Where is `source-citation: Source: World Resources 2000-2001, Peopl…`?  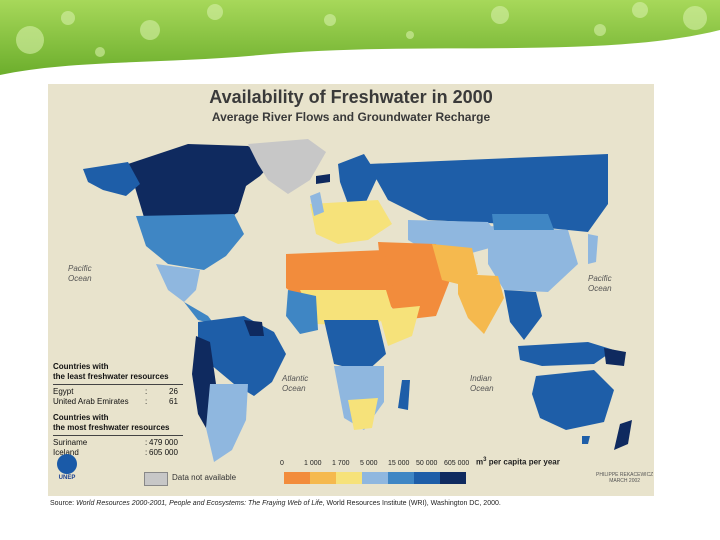
source-citation: Source: World Resources 2000-2001, Peopl… is located at coordinates (275, 503).